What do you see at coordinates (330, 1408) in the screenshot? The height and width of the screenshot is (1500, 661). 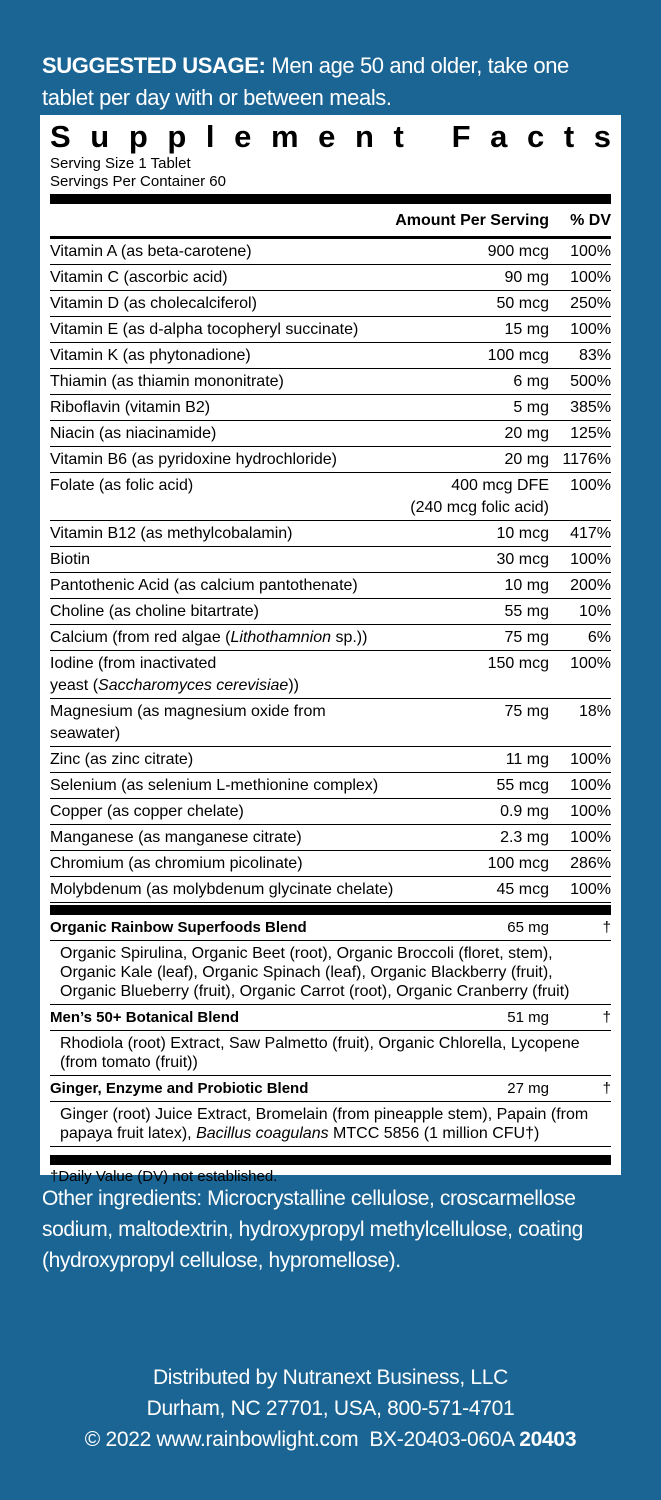 I see `dist-line: Durham, NC 27701, USA, 800-571-4701` at bounding box center [330, 1408].